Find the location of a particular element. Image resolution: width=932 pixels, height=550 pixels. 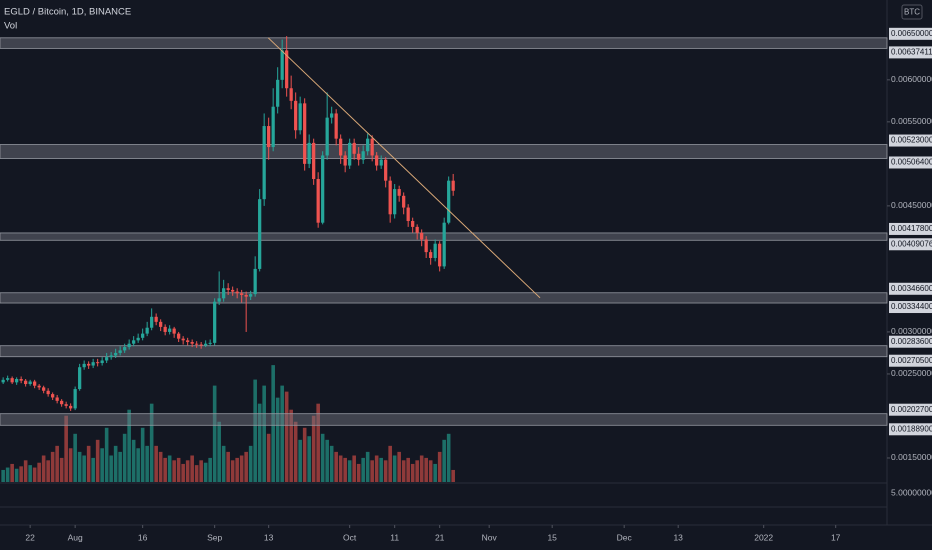

trendline is located at coordinates (404, 168).